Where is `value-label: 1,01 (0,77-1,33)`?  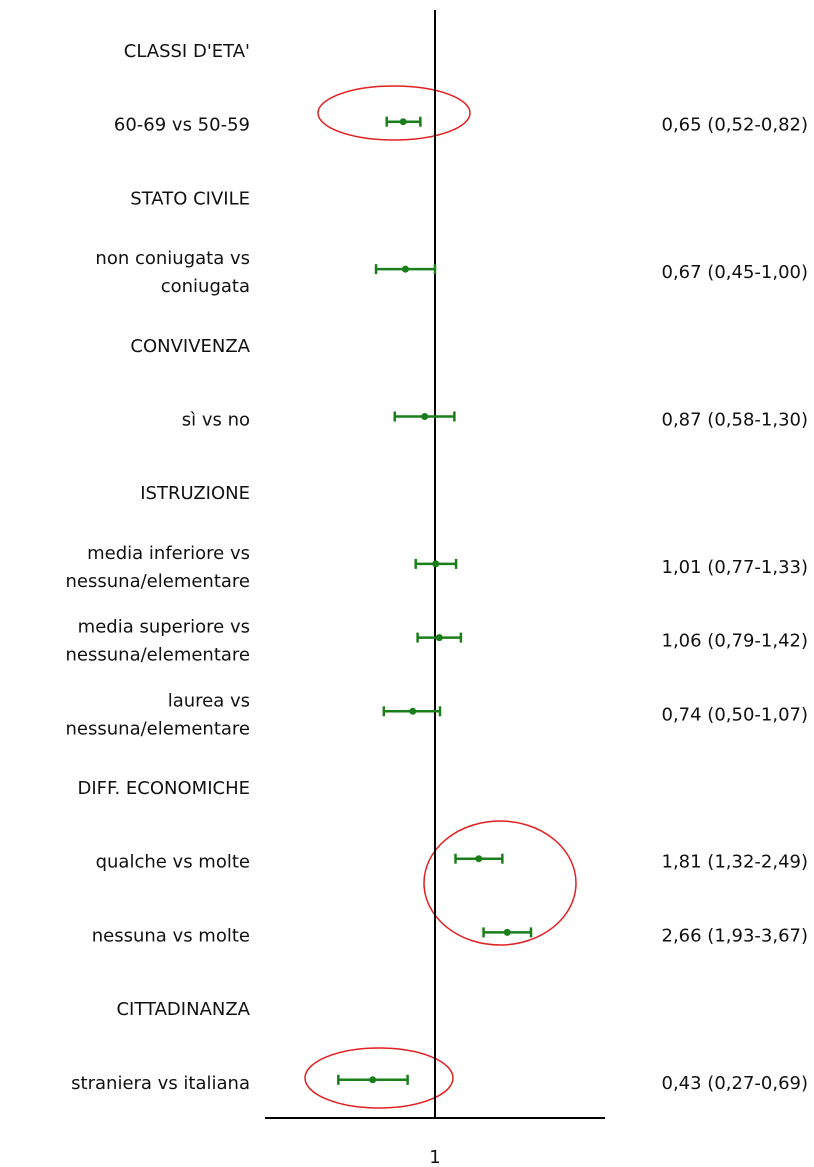 value-label: 1,01 (0,77-1,33) is located at coordinates (735, 567).